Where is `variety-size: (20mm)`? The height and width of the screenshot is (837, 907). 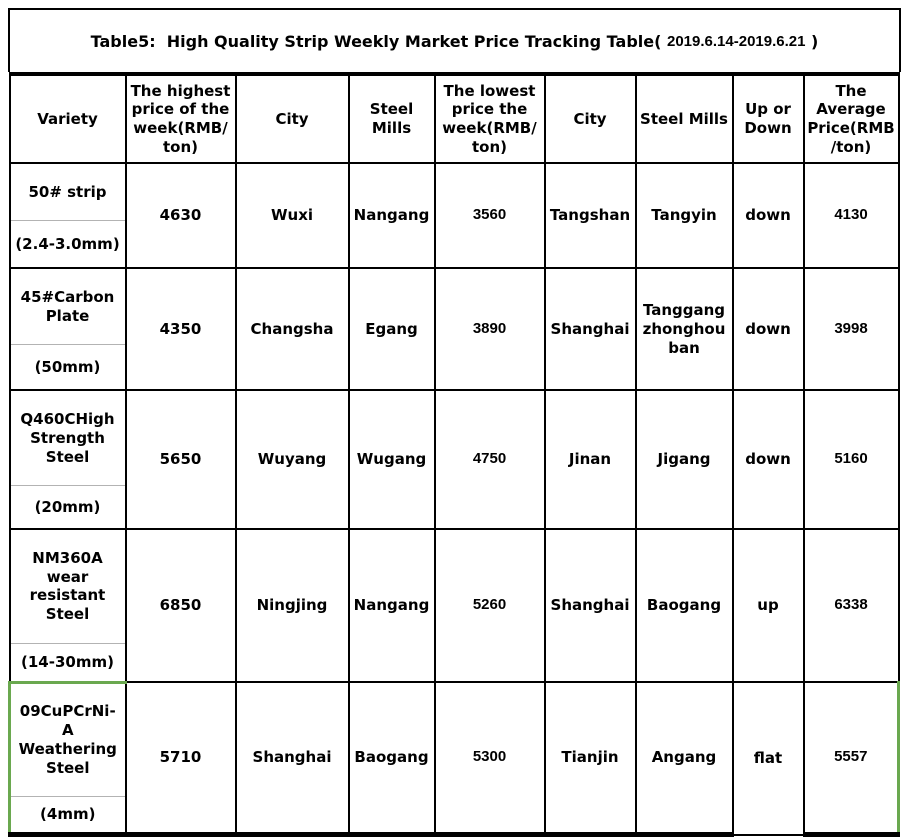 variety-size: (20mm) is located at coordinates (67, 506).